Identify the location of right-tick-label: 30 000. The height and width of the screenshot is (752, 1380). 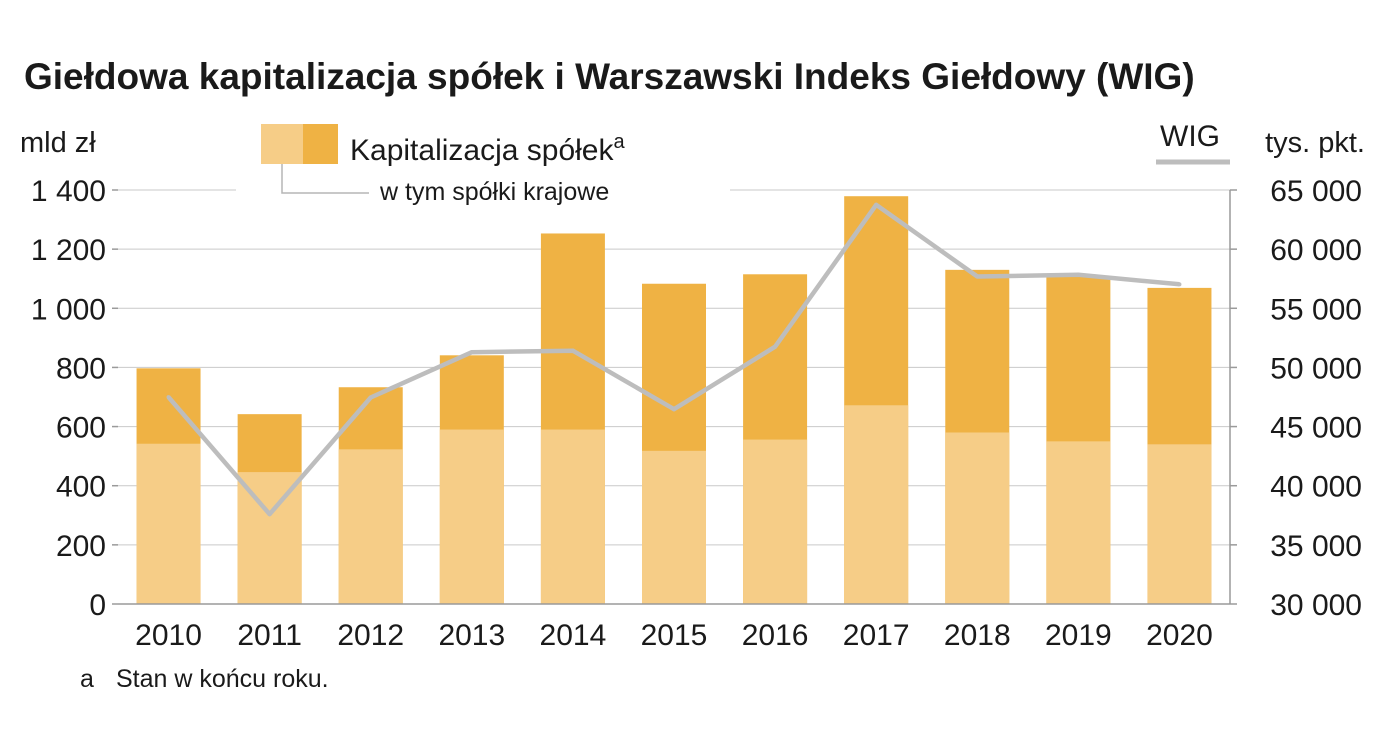
(1316, 605).